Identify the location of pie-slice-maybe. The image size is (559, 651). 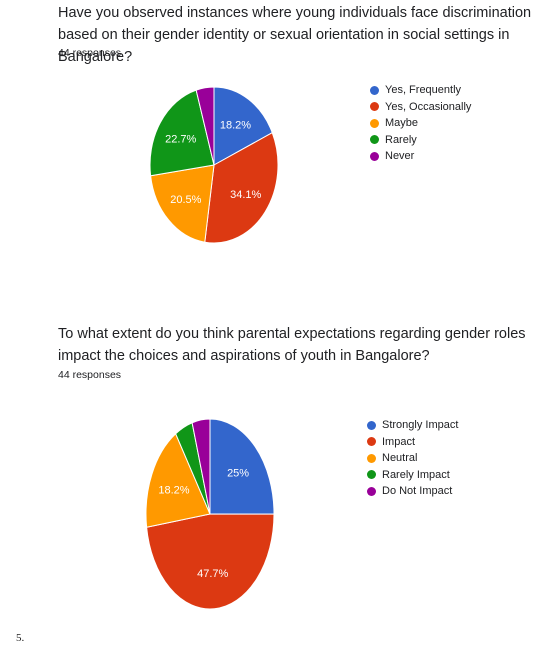
(182, 203).